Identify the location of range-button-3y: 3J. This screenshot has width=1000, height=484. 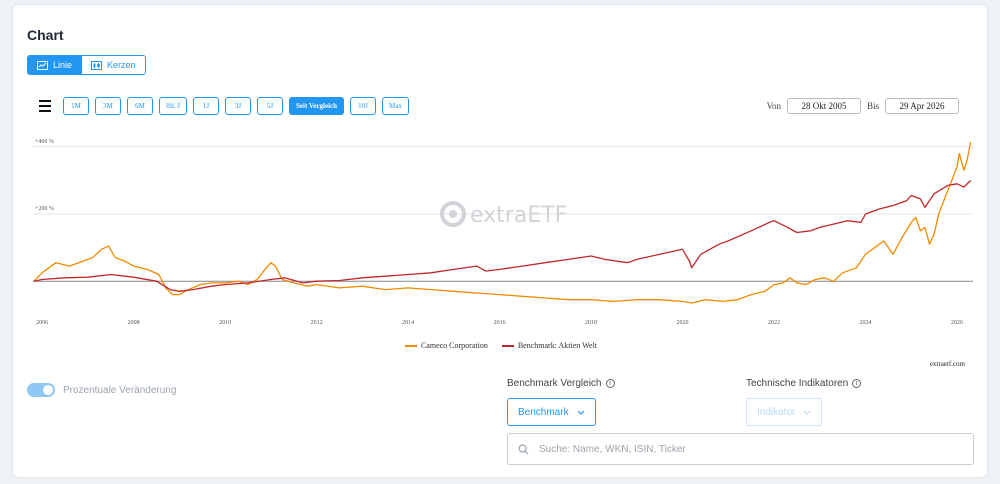
(238, 106).